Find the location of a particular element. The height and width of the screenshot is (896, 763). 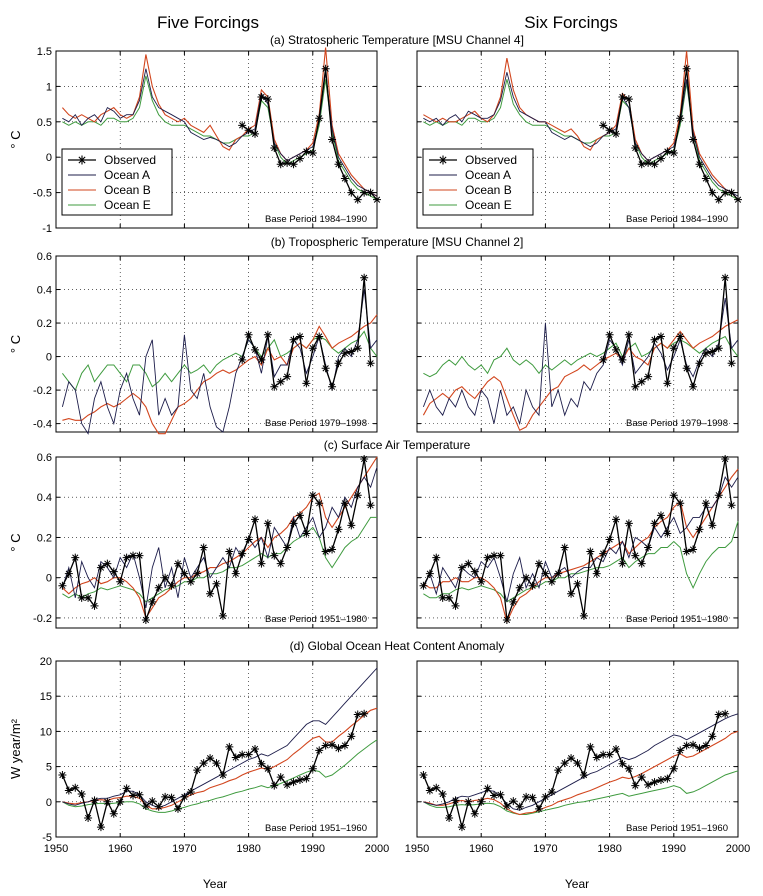

panel-d-0-xtick-label-4: 1990 is located at coordinates (313, 849).